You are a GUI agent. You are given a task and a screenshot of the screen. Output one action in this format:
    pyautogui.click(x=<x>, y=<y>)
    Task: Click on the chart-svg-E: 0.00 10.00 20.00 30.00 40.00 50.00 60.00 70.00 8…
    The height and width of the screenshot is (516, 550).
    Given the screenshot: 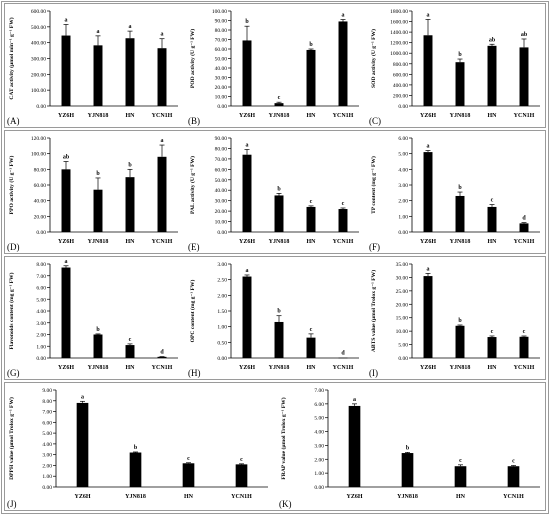 What is the action you would take?
    pyautogui.click(x=273, y=194)
    